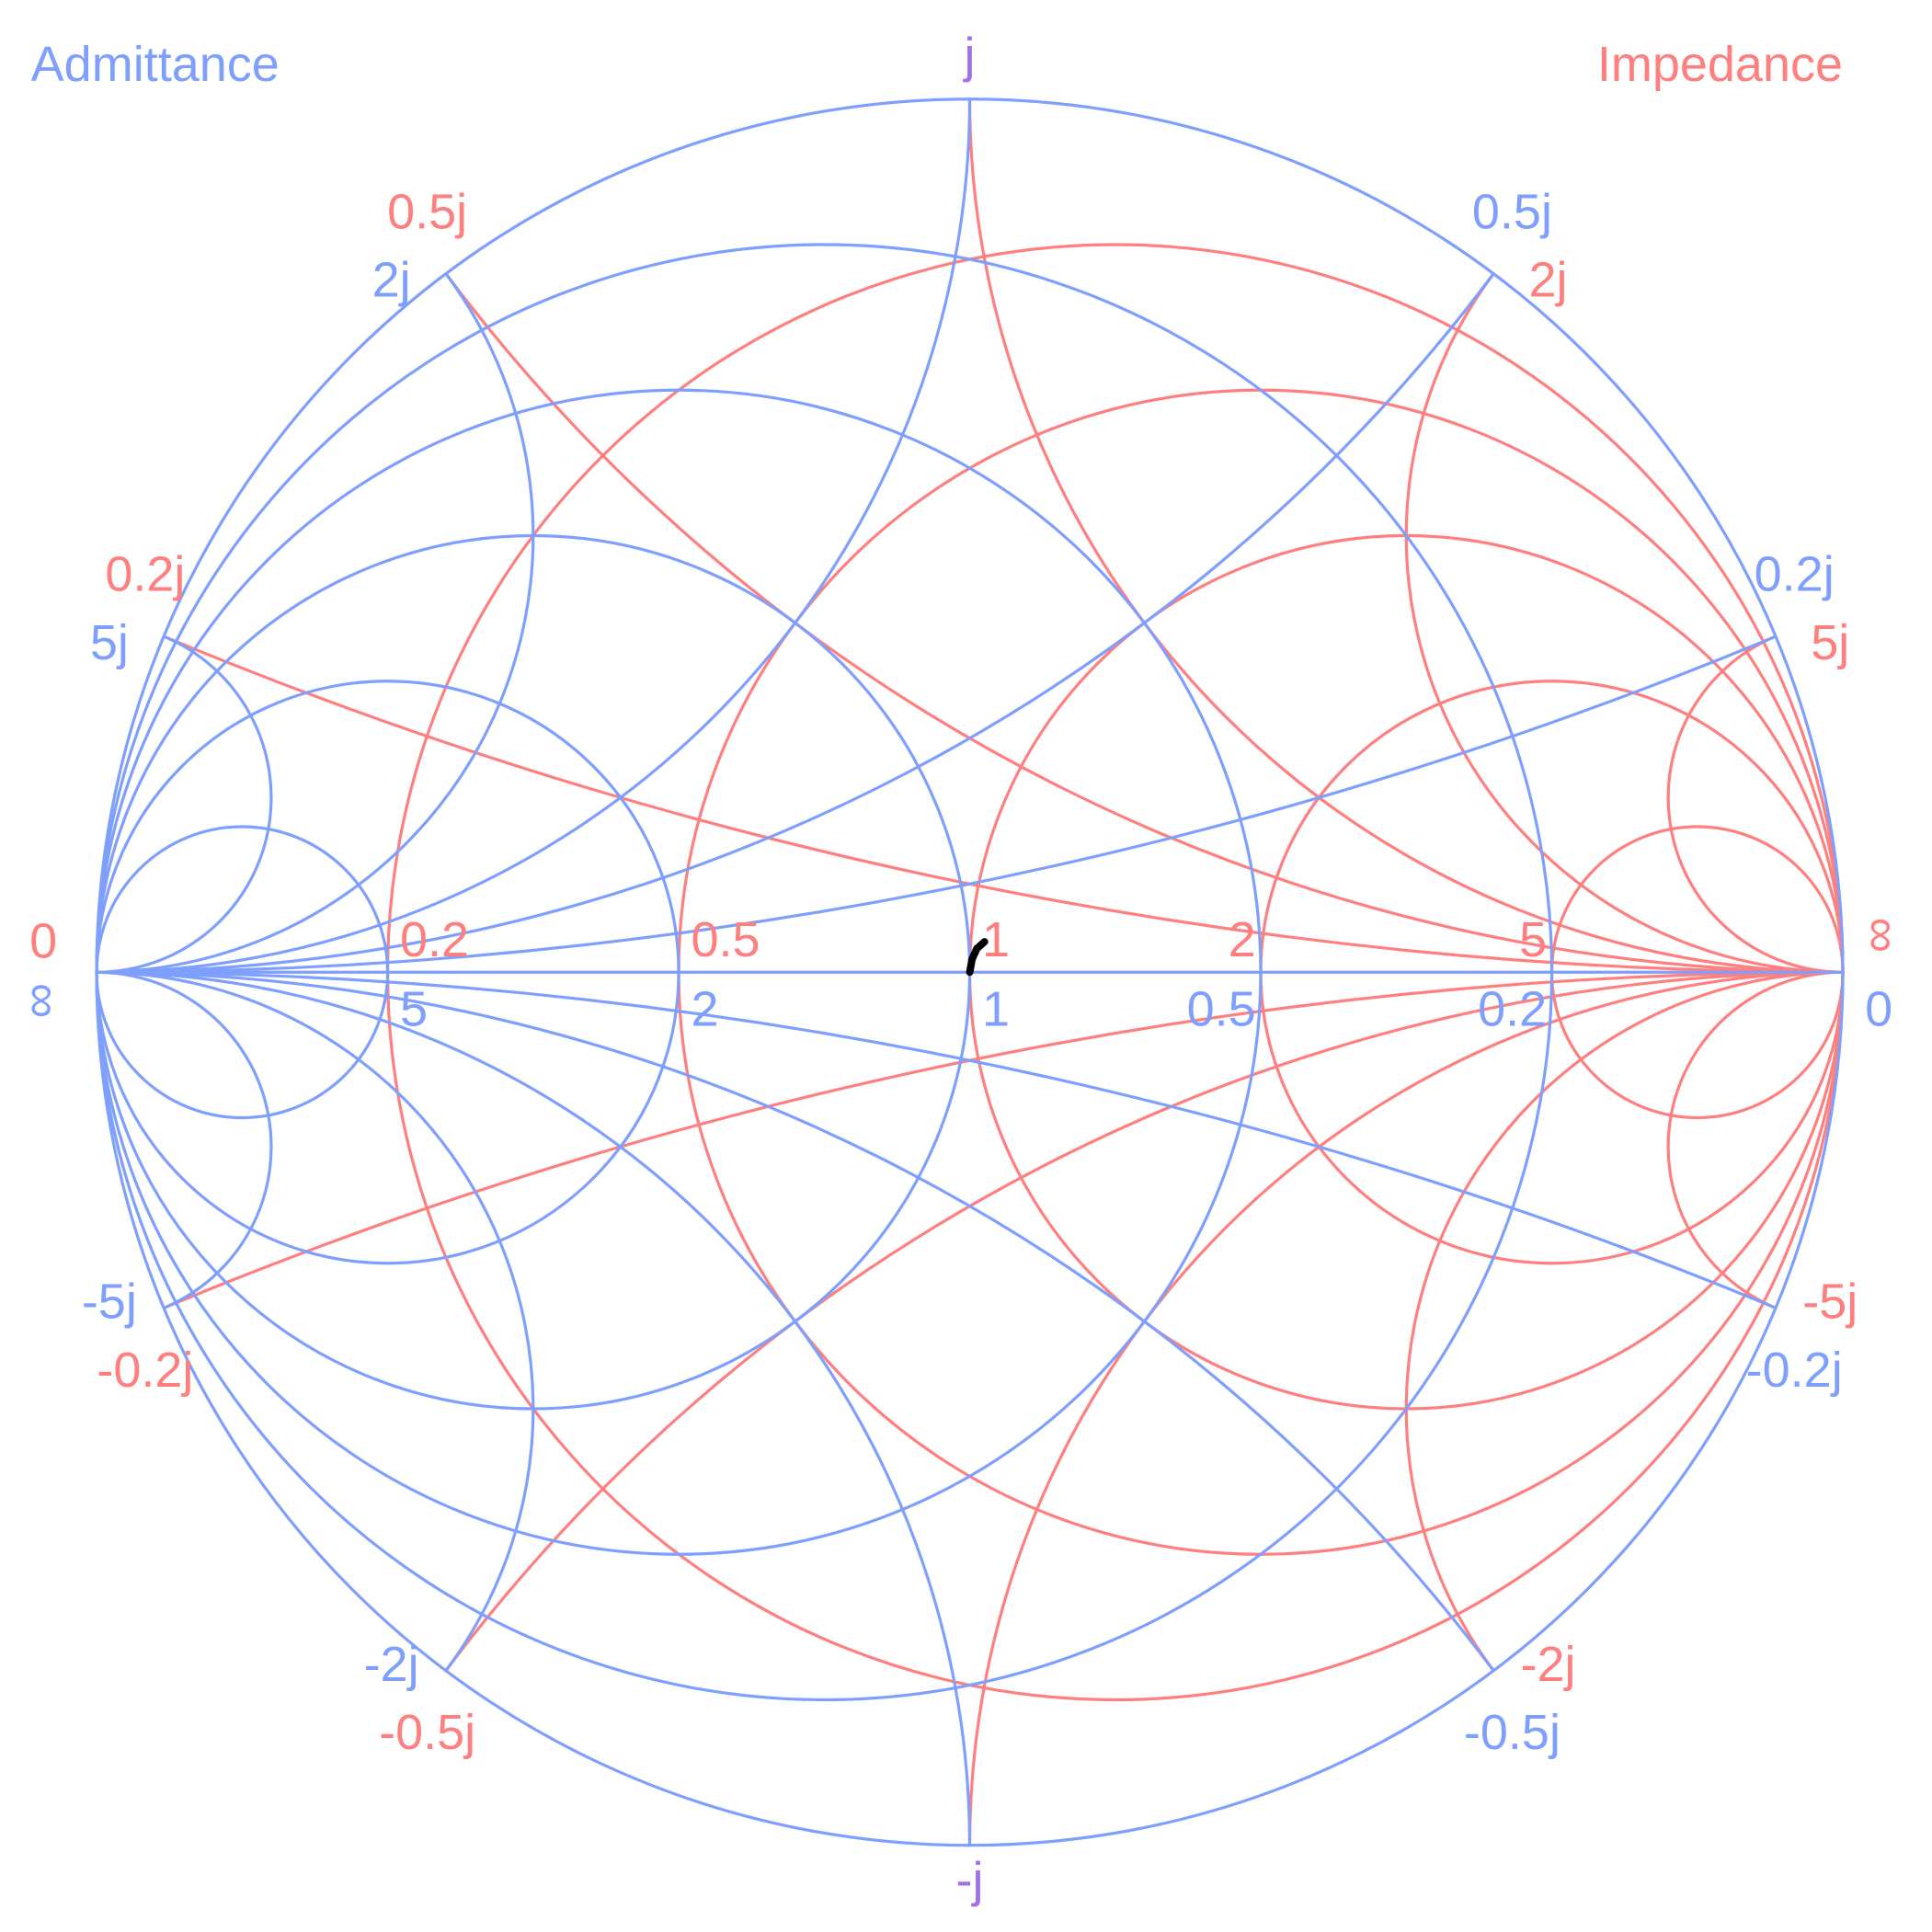 This screenshot has height=1932, width=1932. What do you see at coordinates (969, 56) in the screenshot?
I see `top-j-label: j` at bounding box center [969, 56].